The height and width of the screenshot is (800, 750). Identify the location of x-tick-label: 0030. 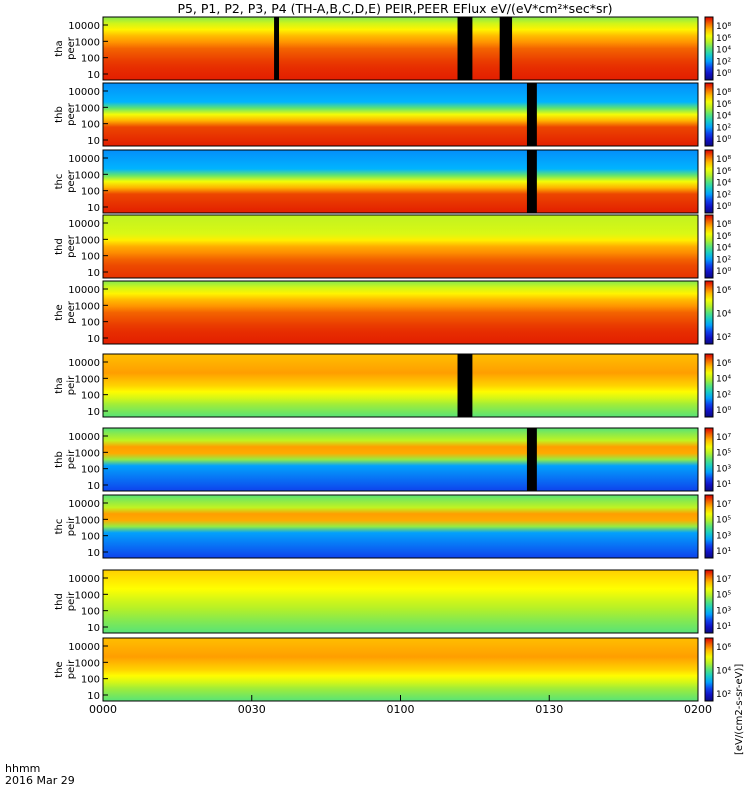
(252, 709).